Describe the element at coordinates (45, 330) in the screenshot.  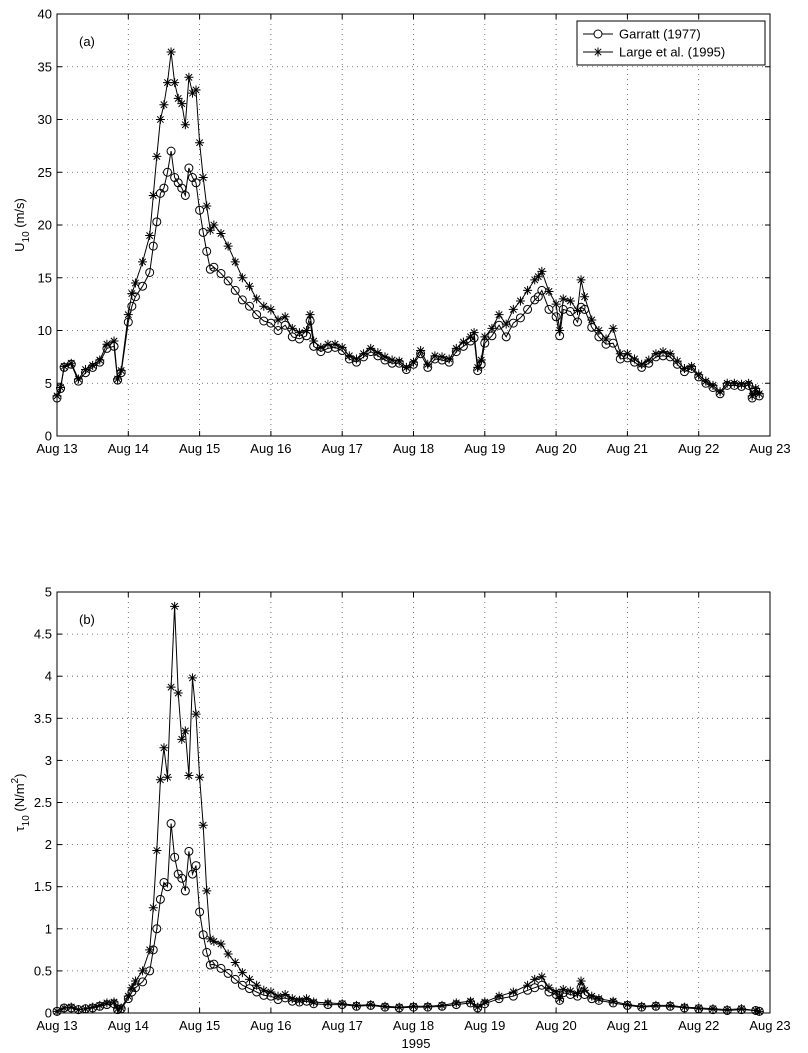
I see `y-tick-label: 10` at that location.